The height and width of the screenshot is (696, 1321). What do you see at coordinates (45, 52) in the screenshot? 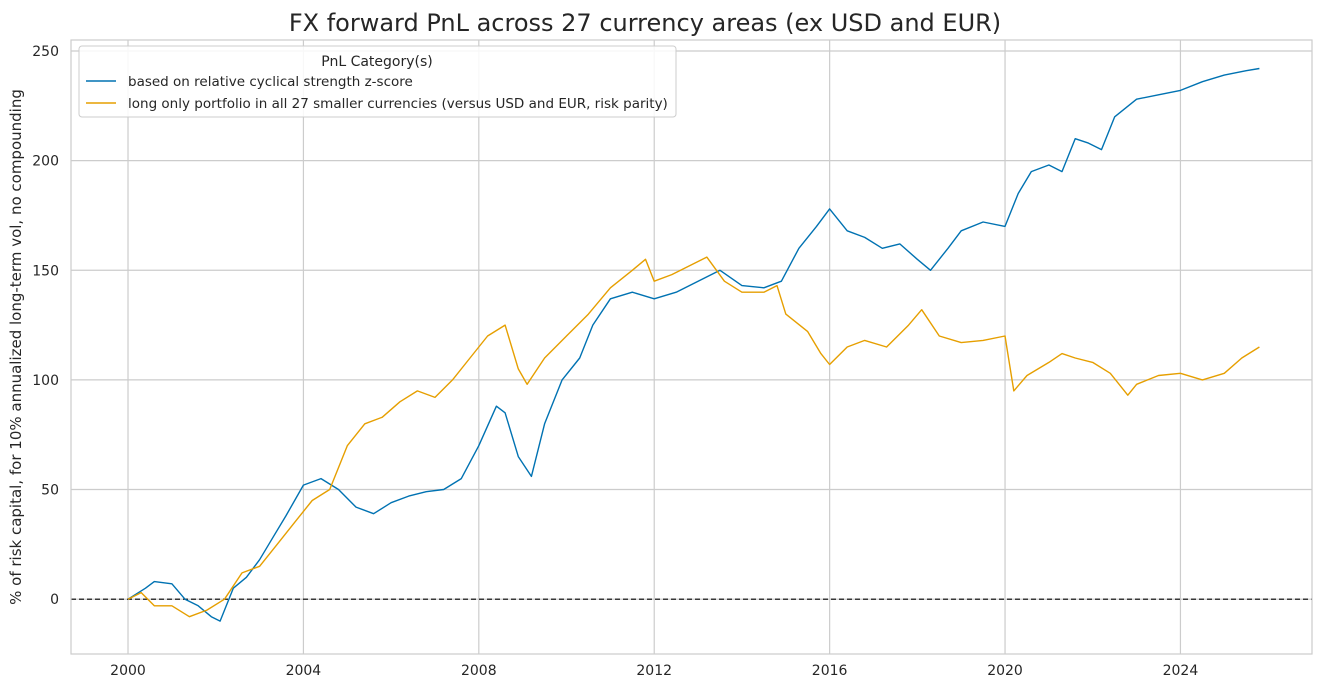
I see `y-tick-label: 250` at bounding box center [45, 52].